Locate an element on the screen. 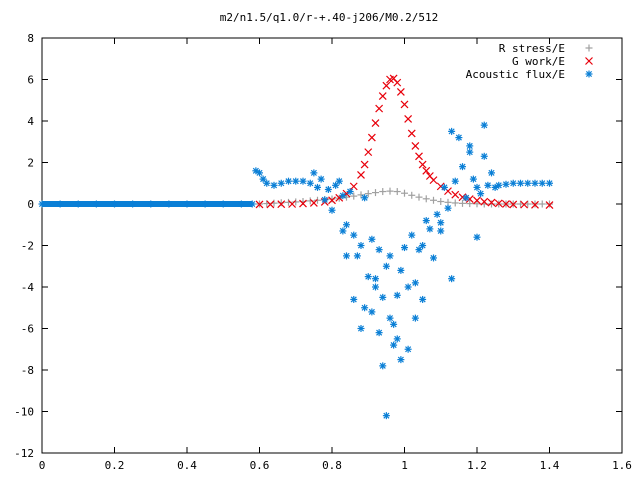  y-tick-label: -4 is located at coordinates (28, 287).